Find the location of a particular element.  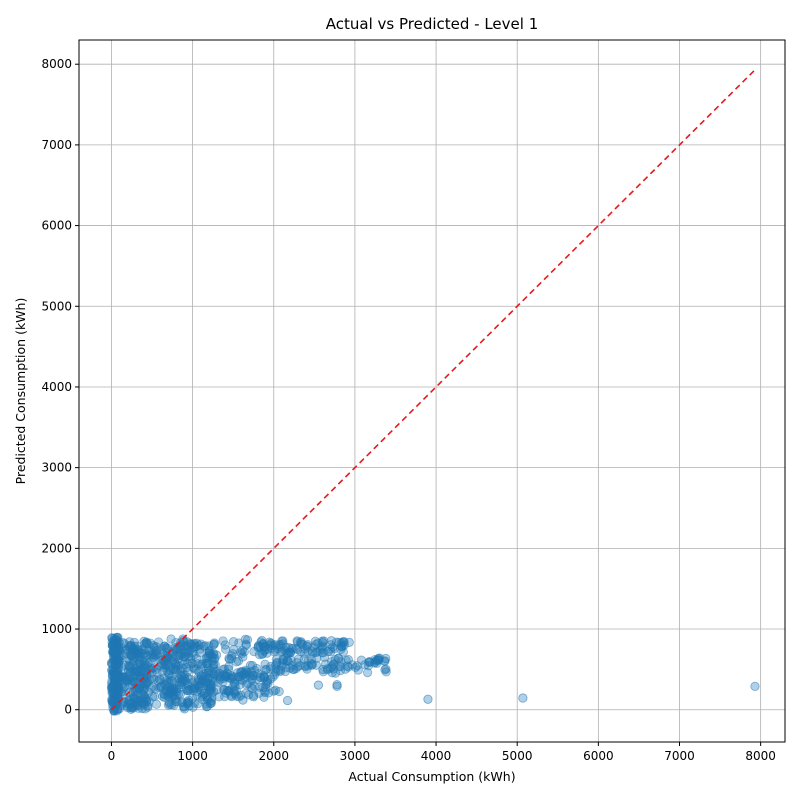

y-tick-label: 1000 is located at coordinates (56, 629).